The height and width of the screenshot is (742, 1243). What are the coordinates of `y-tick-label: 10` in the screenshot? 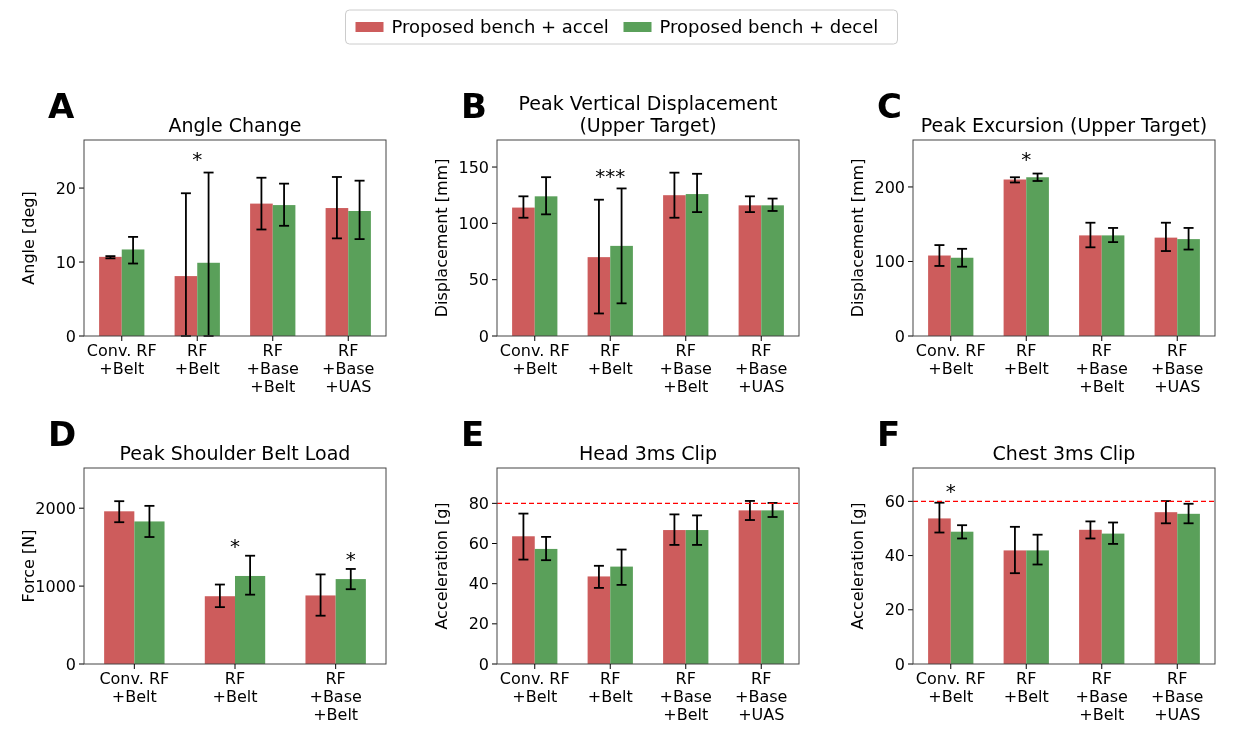 It's located at (65, 262).